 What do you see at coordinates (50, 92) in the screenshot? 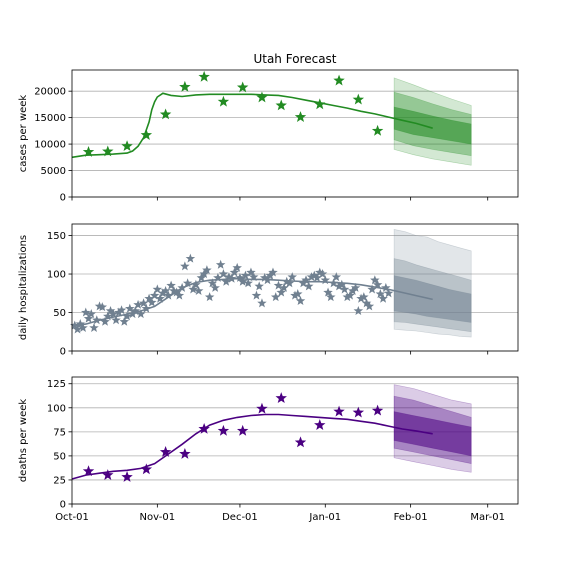
I see `y-tick-label: 20000` at bounding box center [50, 92].